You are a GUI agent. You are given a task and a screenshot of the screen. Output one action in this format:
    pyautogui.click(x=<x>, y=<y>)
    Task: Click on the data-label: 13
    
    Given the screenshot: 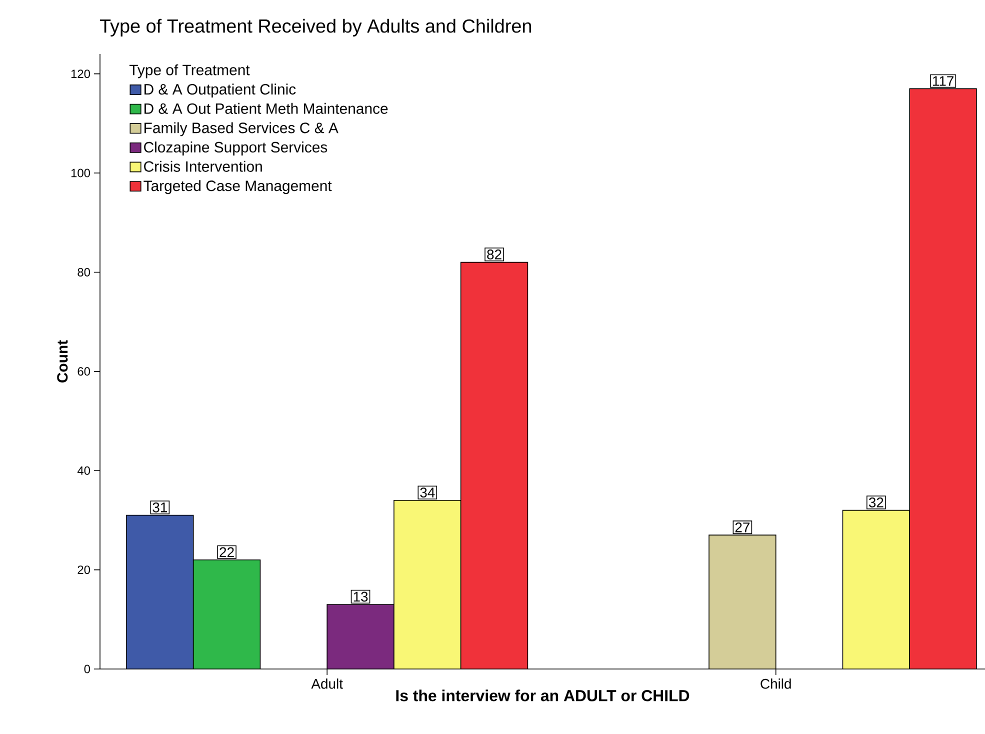 What is the action you would take?
    pyautogui.click(x=361, y=597)
    